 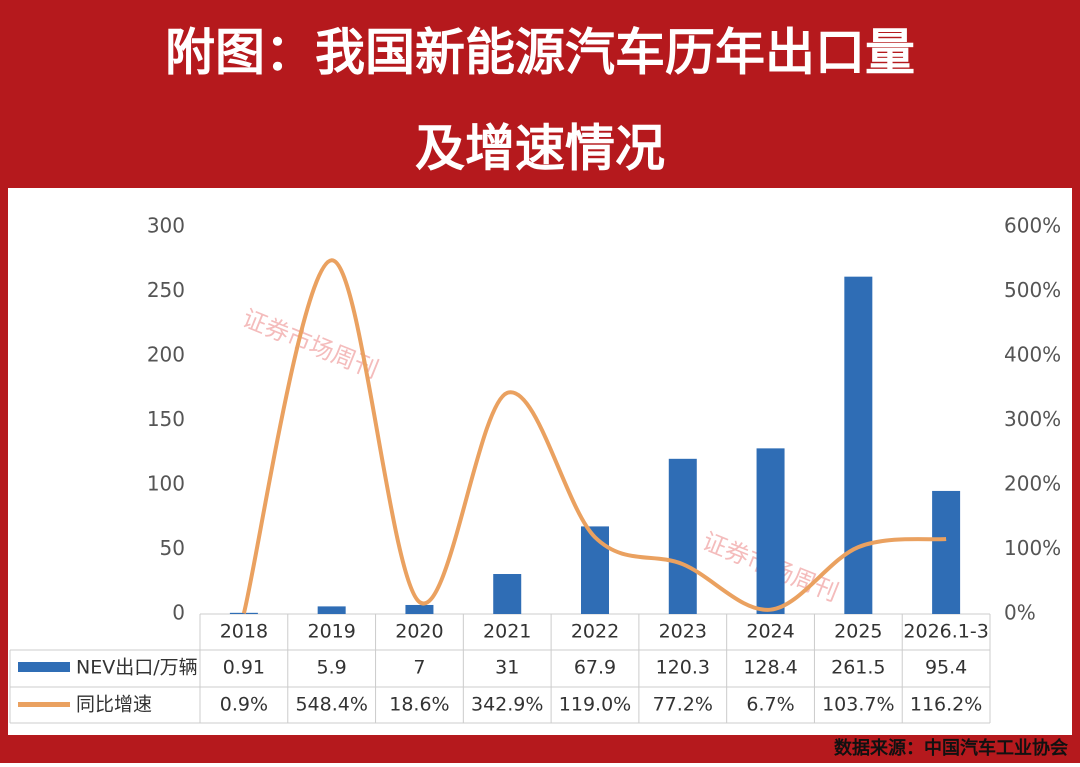 What do you see at coordinates (946, 668) in the screenshot?
I see `table-value: 95.4` at bounding box center [946, 668].